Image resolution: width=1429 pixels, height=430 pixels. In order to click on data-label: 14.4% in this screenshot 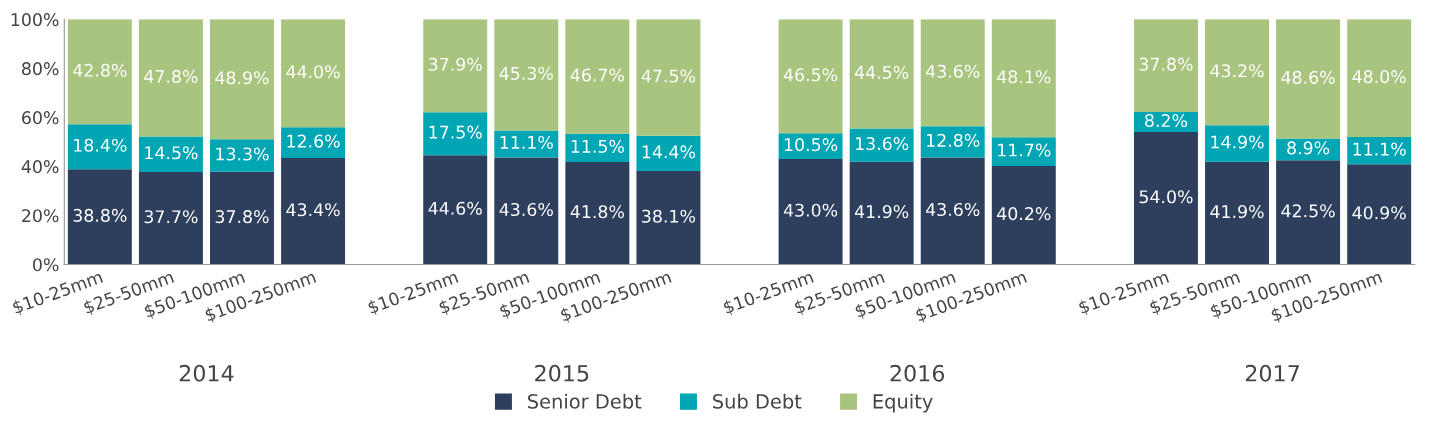, I will do `click(669, 152)`.